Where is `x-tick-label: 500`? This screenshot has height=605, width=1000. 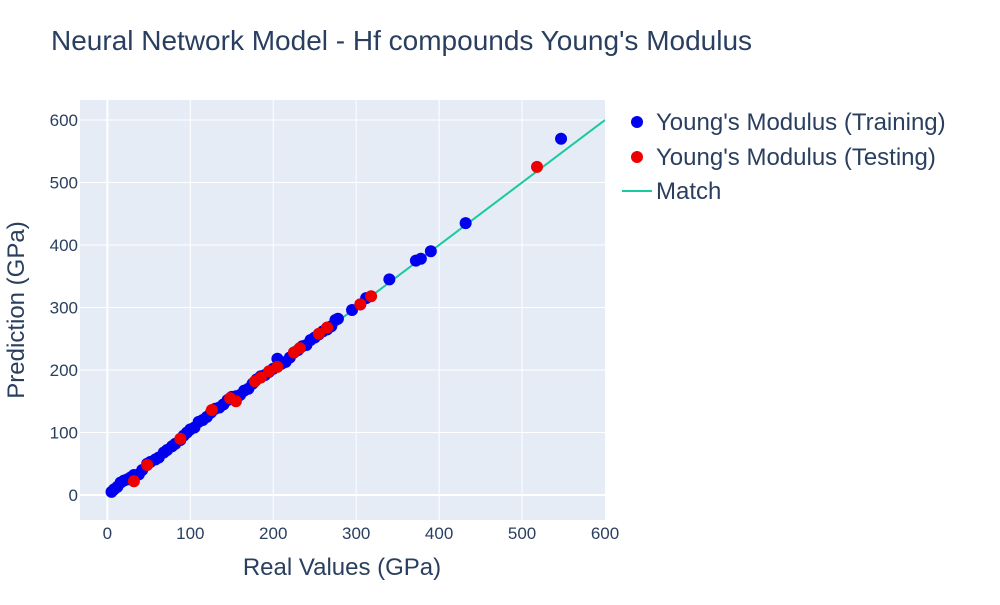
x-tick-label: 500 is located at coordinates (522, 533).